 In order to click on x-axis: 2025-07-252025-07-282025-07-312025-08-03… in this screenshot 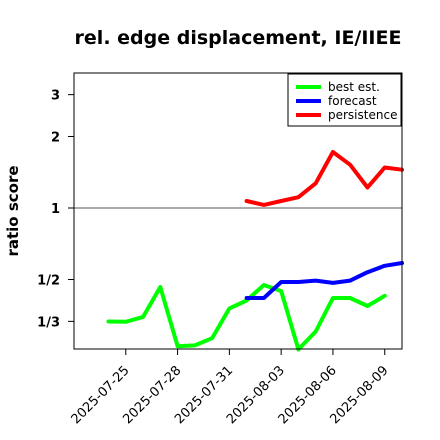, I will do `click(230, 388)`.